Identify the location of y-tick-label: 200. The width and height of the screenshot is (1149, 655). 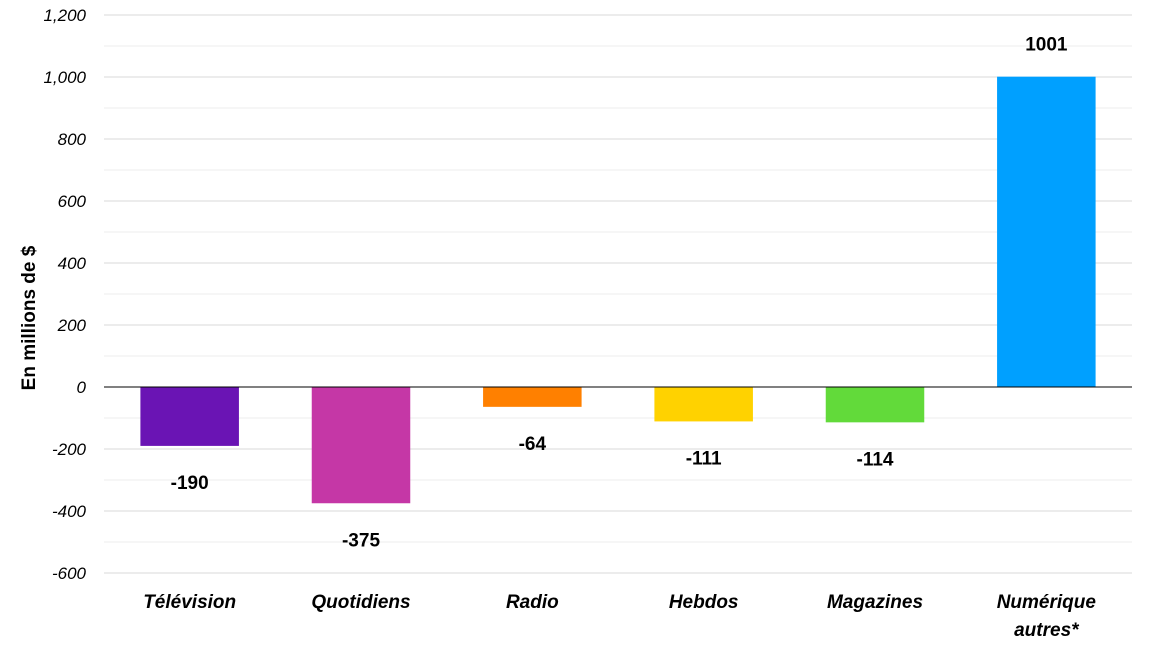
(72, 325).